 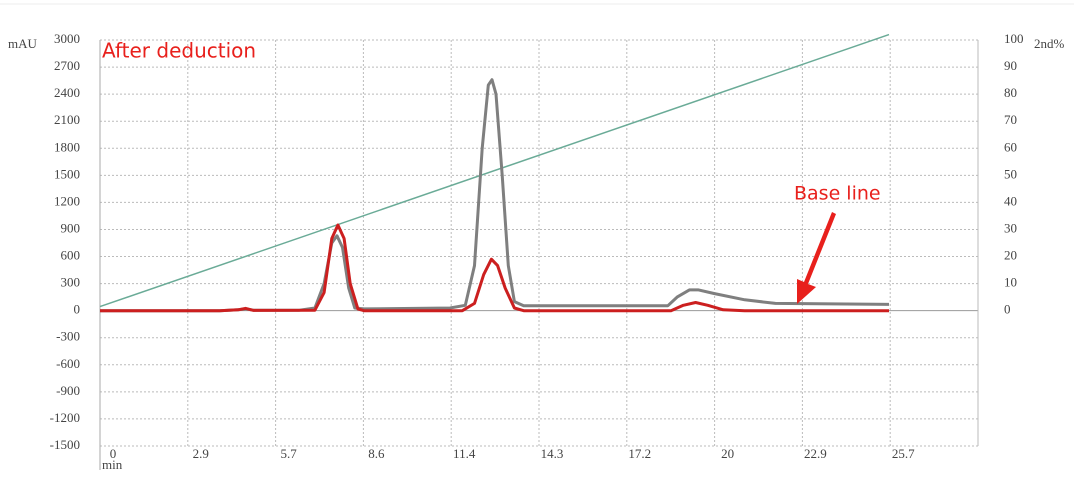 What do you see at coordinates (639, 453) in the screenshot?
I see `x-tick-label: 17.2` at bounding box center [639, 453].